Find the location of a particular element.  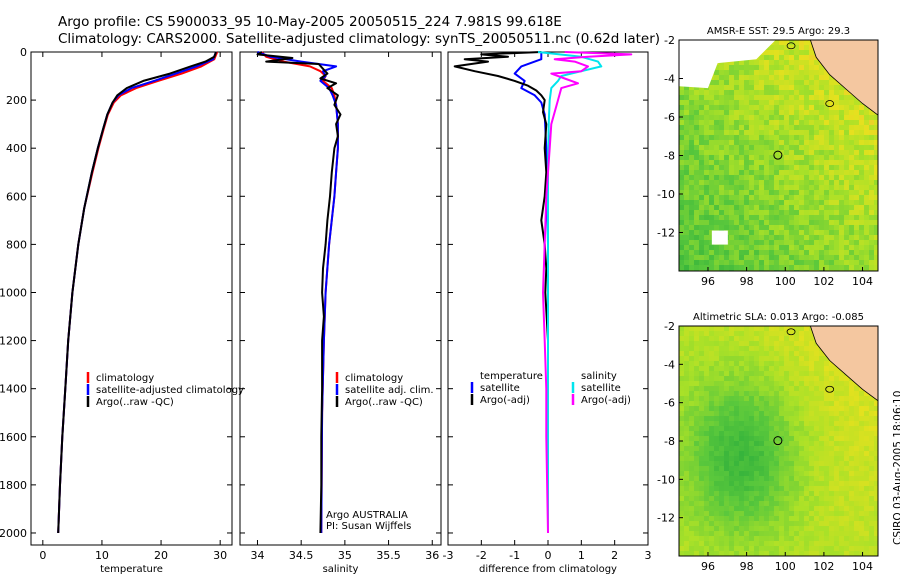

x-tick-label: 96 is located at coordinates (708, 566).